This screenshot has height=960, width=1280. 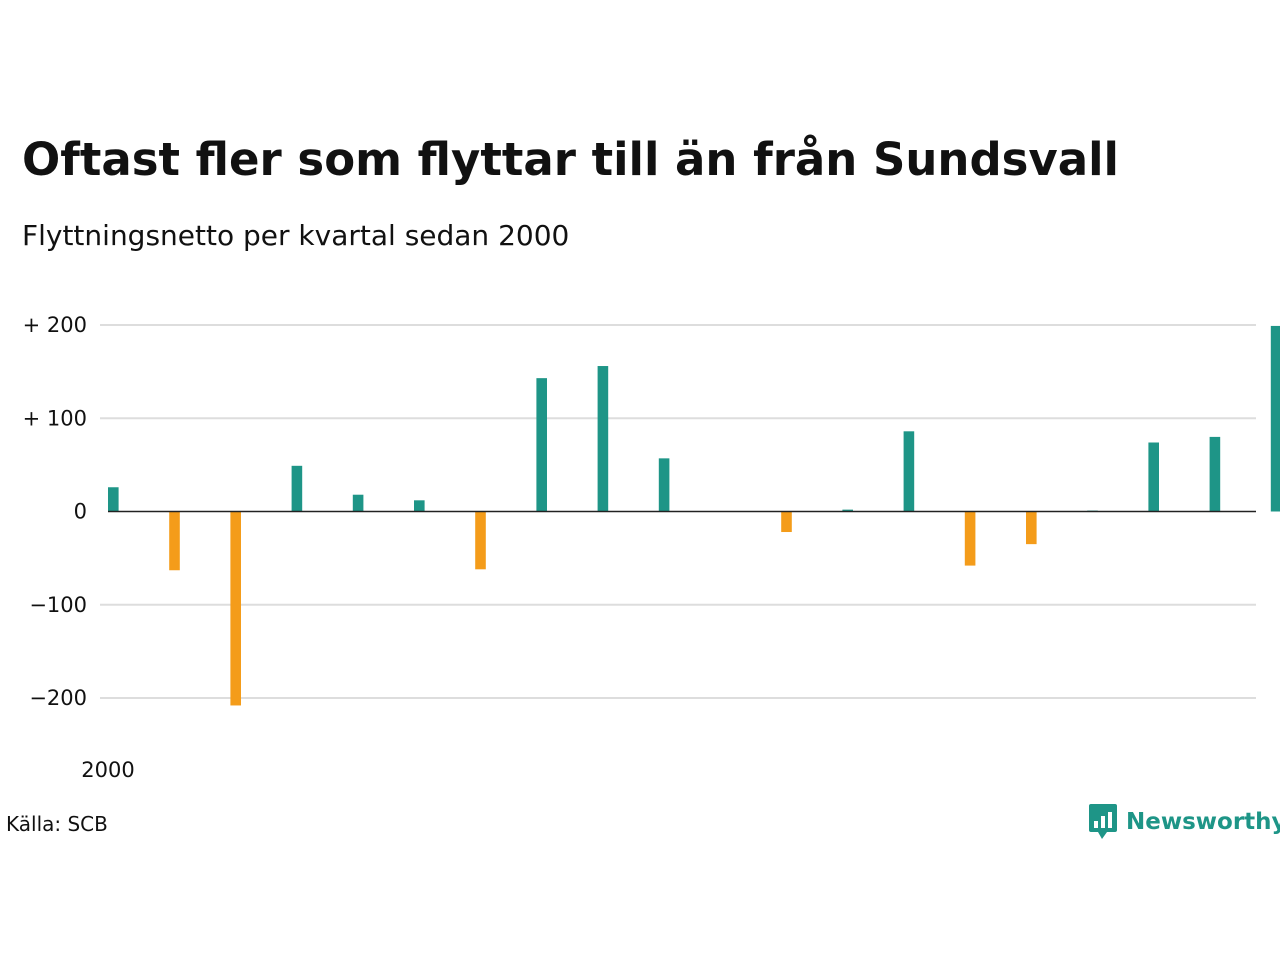 I want to click on bar-2002Q1, so click(x=603, y=439).